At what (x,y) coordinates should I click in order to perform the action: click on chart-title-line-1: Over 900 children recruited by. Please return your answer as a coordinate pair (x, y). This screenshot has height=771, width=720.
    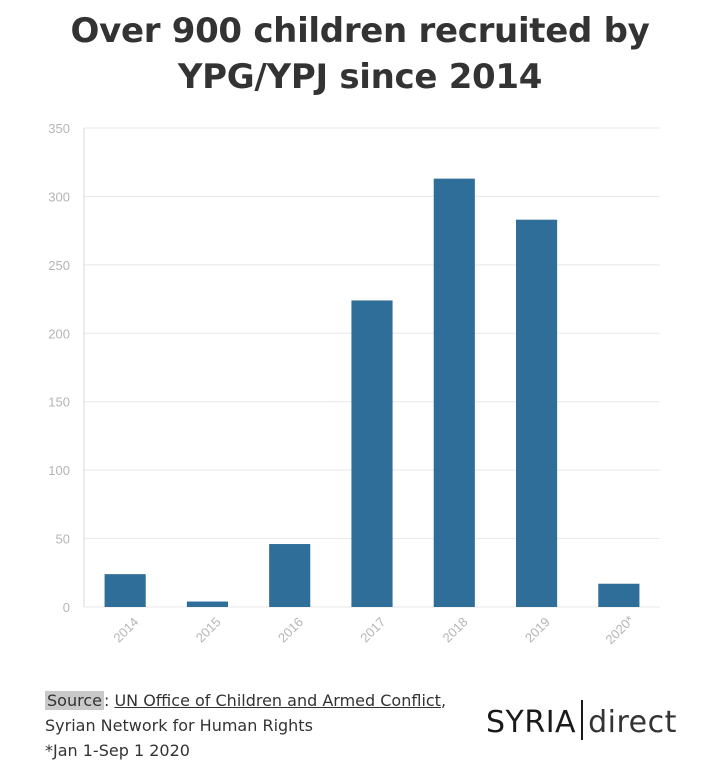
    Looking at the image, I should click on (360, 31).